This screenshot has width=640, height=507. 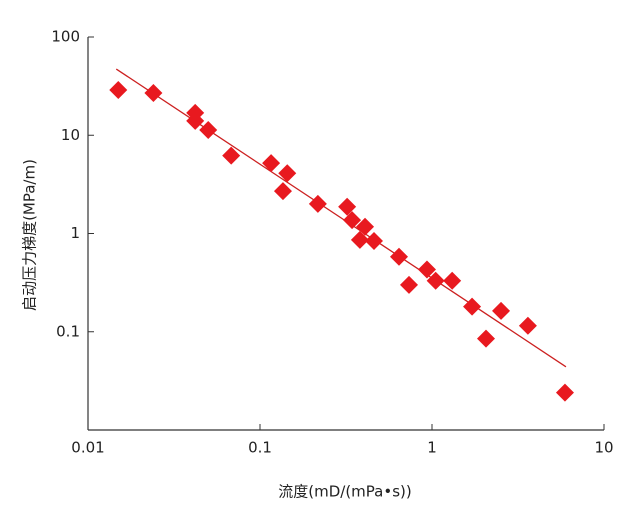 I want to click on y-tick-label: 100, so click(x=65, y=37).